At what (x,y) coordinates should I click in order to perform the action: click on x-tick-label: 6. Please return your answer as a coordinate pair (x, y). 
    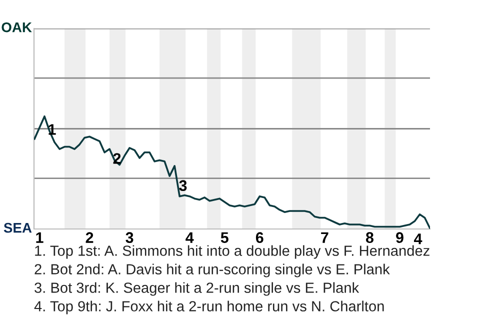
    Looking at the image, I should click on (260, 237).